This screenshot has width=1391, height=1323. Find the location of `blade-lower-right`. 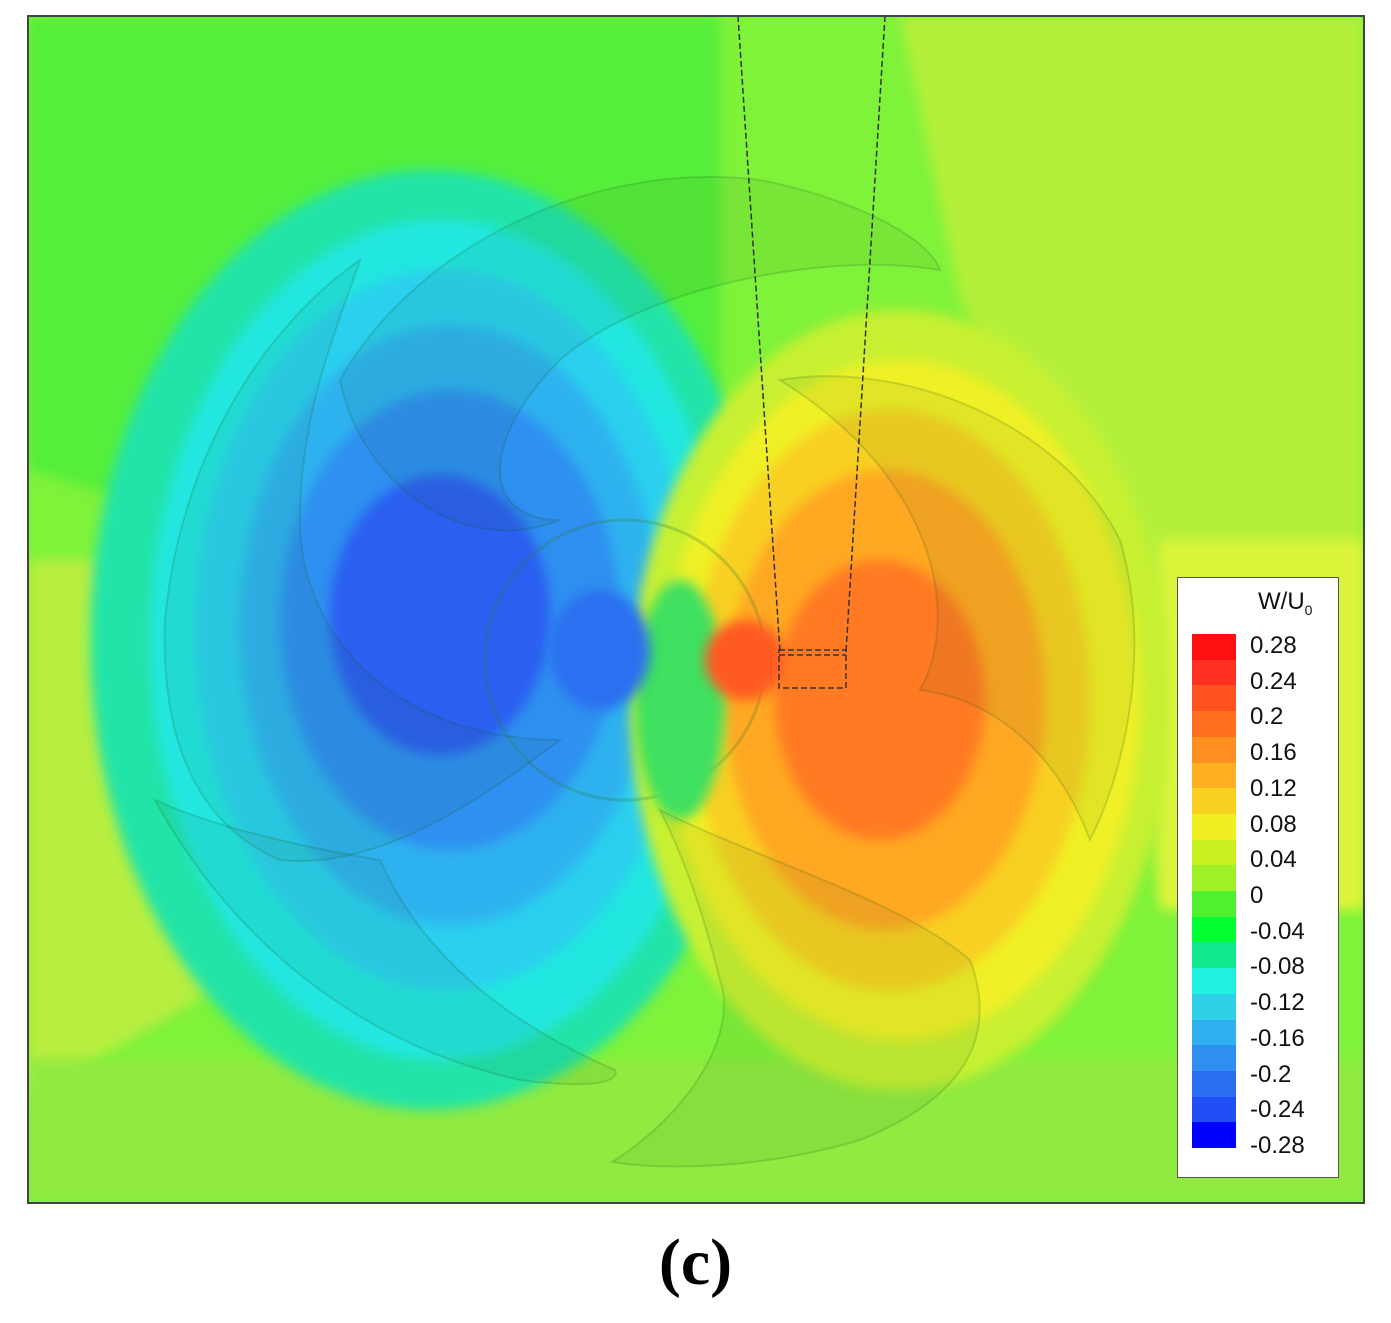

blade-lower-right is located at coordinates (795, 987).